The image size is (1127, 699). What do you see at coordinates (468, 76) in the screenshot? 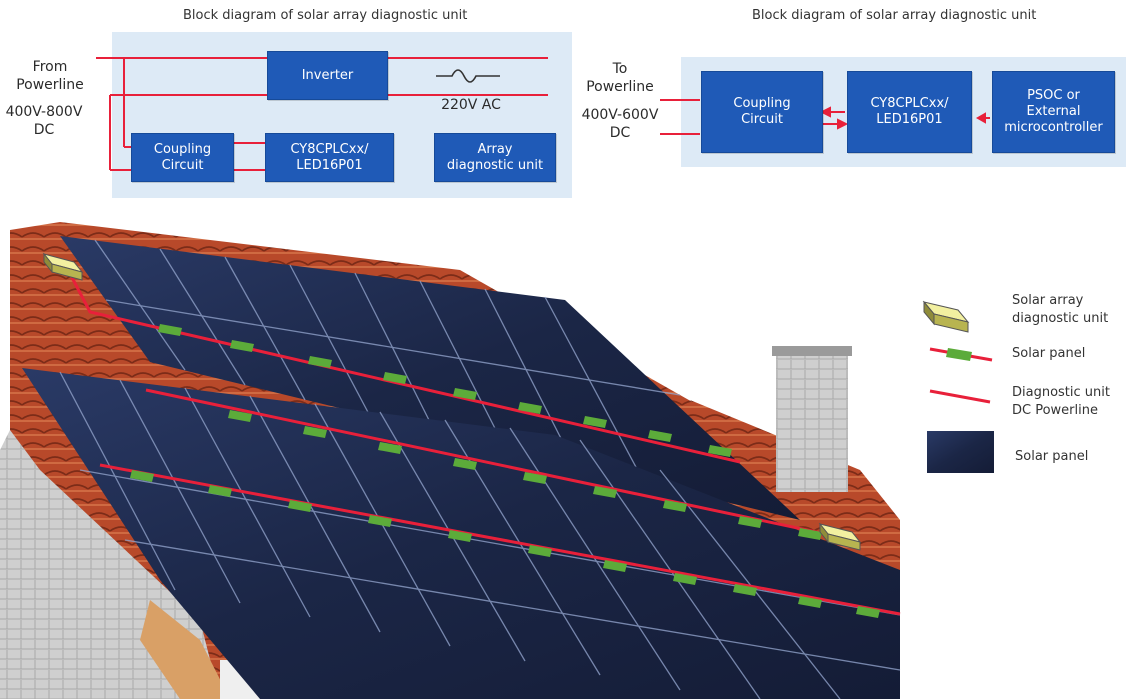
I see `ac-sine-symbol` at bounding box center [468, 76].